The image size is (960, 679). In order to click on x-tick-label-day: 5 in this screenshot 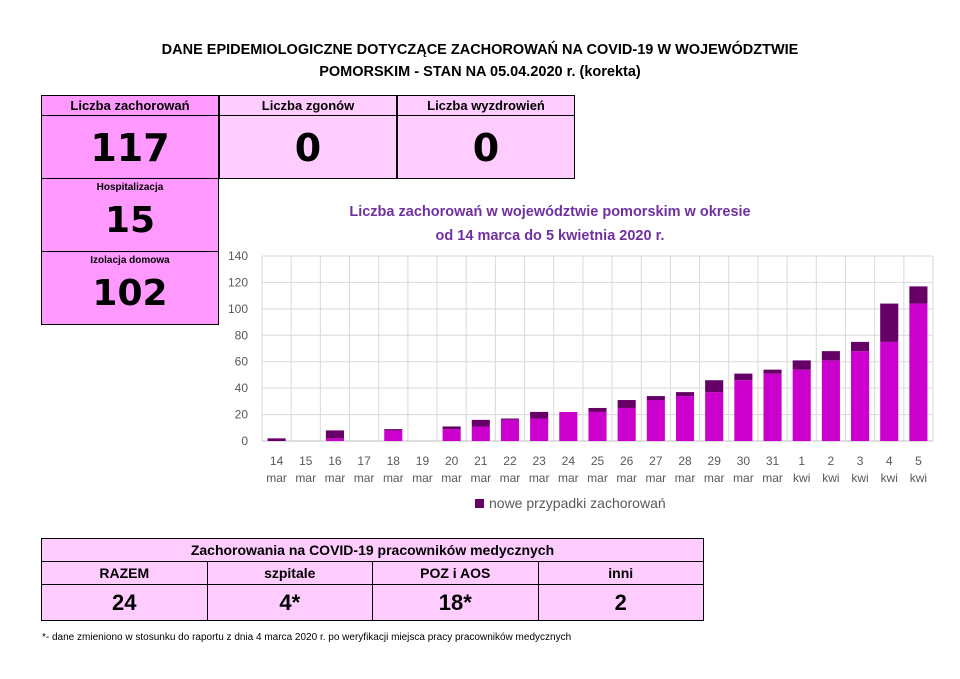, I will do `click(918, 461)`.